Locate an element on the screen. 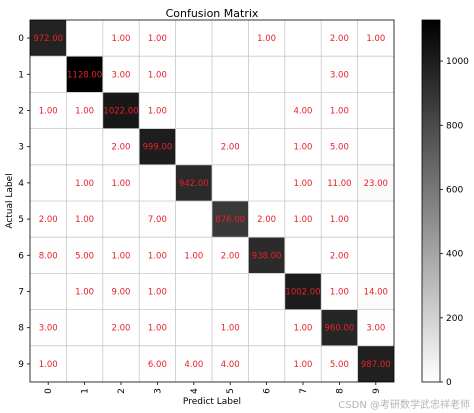 The width and height of the screenshot is (474, 413). cell-label-4-8: 11.00 is located at coordinates (339, 184).